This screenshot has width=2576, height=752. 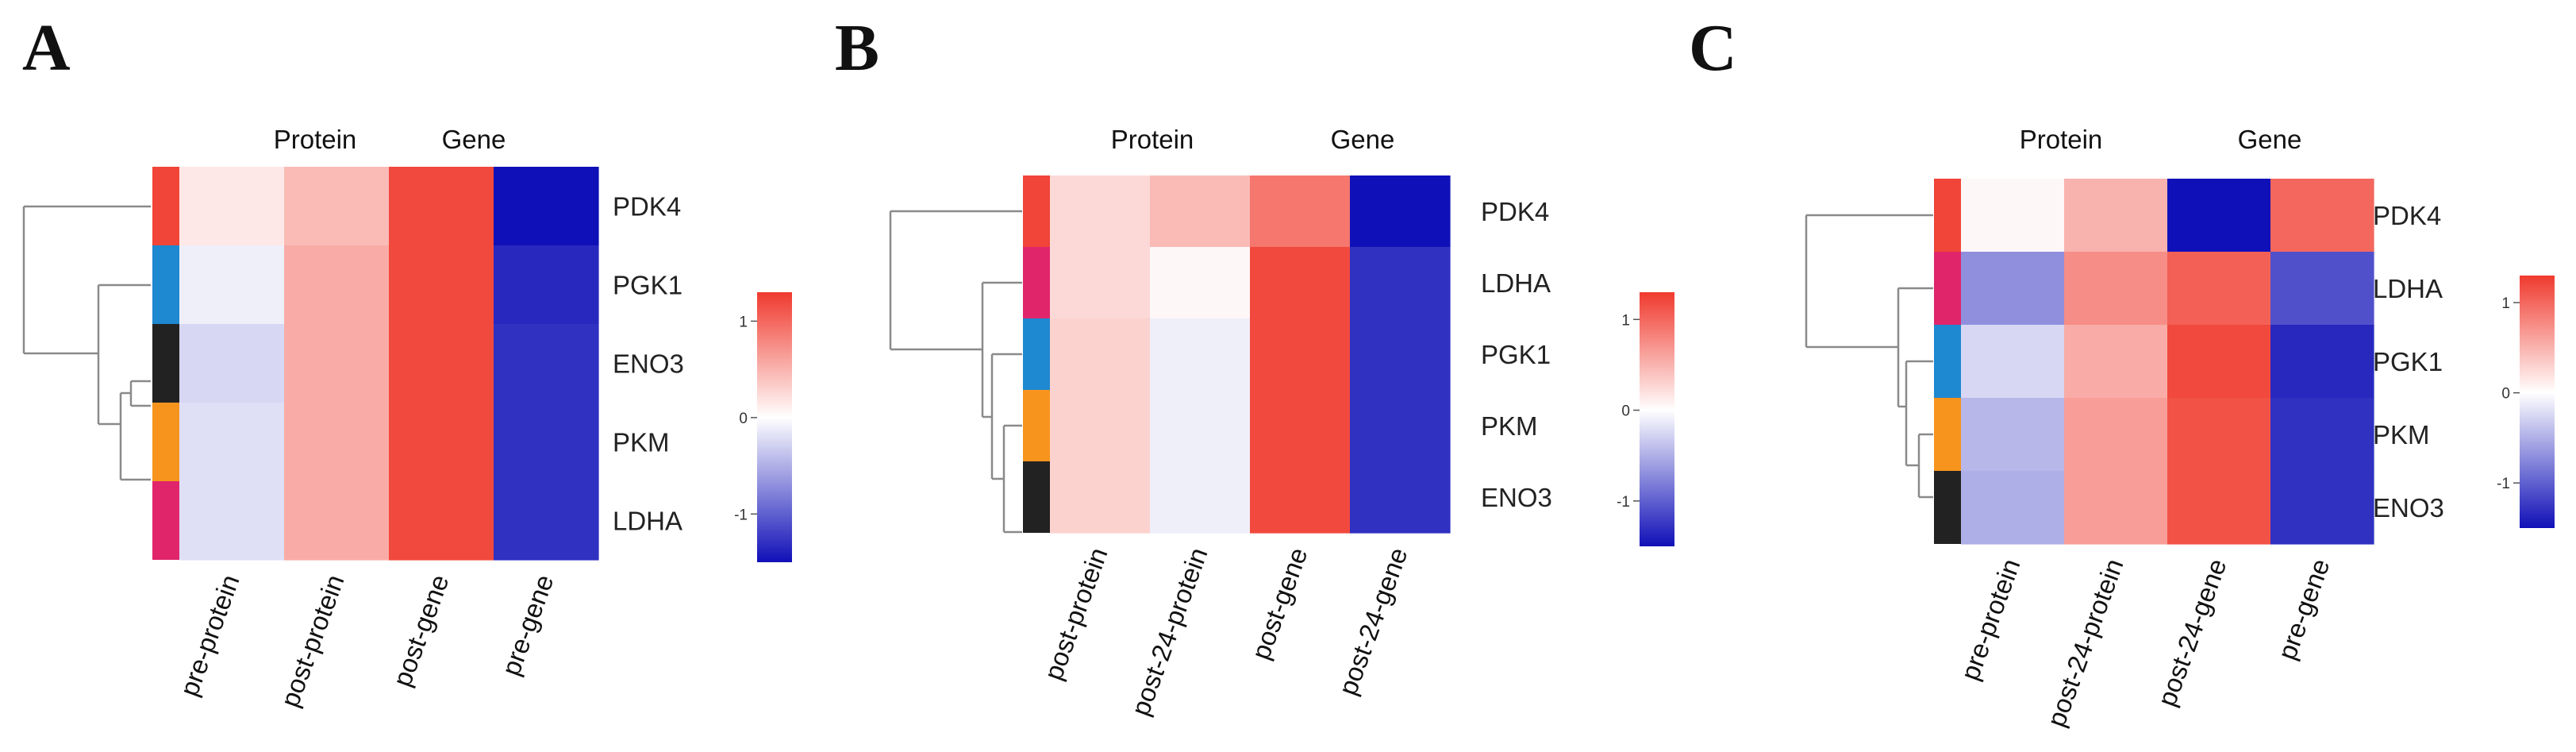 What do you see at coordinates (1713, 48) in the screenshot?
I see `panel-letter: C` at bounding box center [1713, 48].